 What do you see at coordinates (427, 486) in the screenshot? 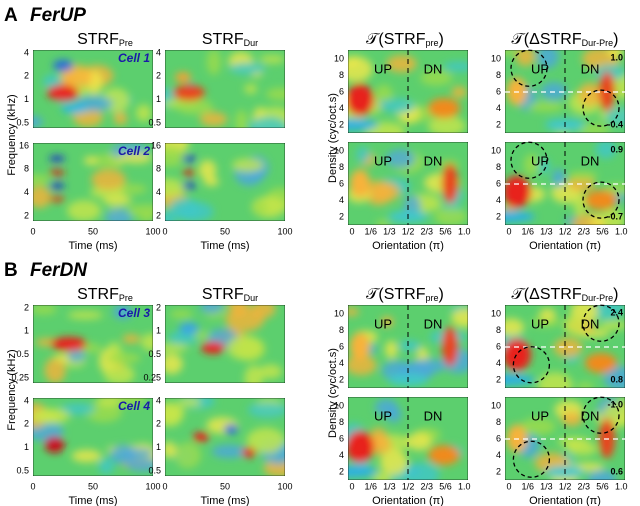
I see `x-tick-label: 2/3` at bounding box center [427, 486].